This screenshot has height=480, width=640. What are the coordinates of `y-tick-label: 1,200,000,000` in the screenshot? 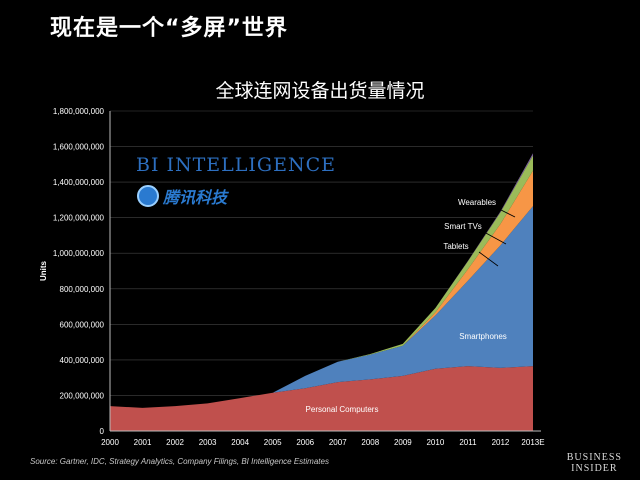 It's located at (79, 218).